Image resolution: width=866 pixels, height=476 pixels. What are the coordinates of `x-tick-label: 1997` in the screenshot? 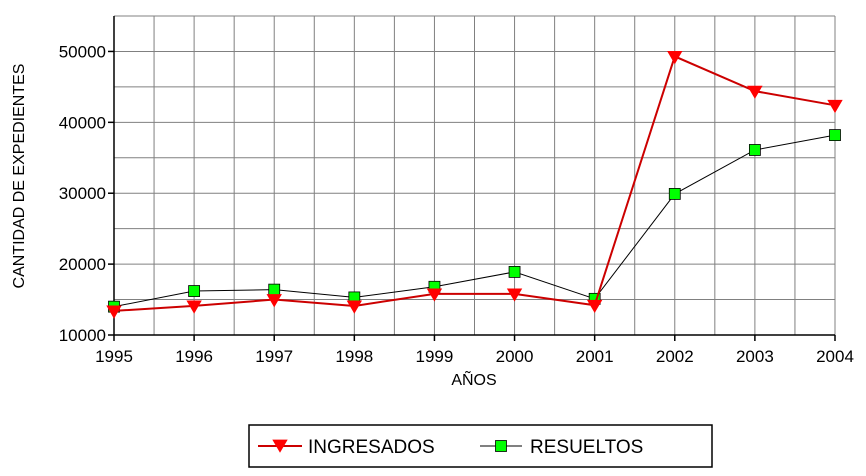 It's located at (274, 356).